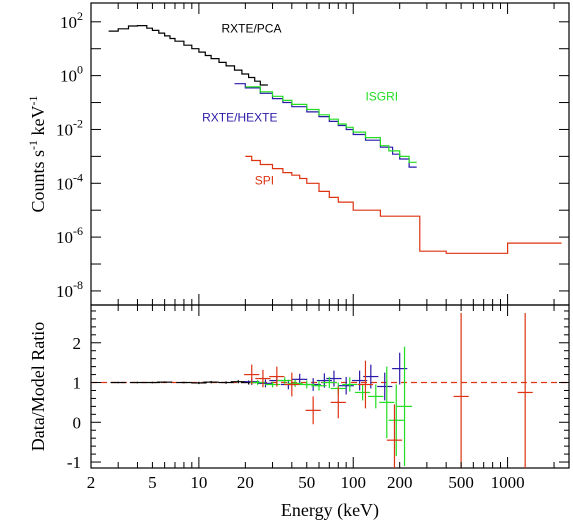 The width and height of the screenshot is (573, 524). I want to click on y-tick-label: 10⁰, so click(71, 74).